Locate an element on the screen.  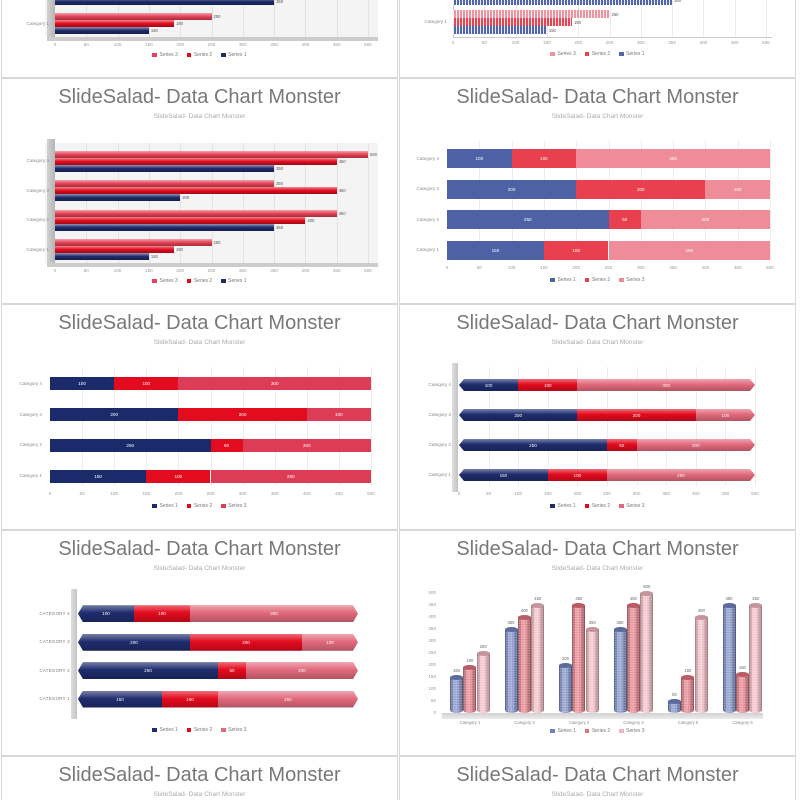
y-axis-tick-label: 50 is located at coordinates (433, 700).